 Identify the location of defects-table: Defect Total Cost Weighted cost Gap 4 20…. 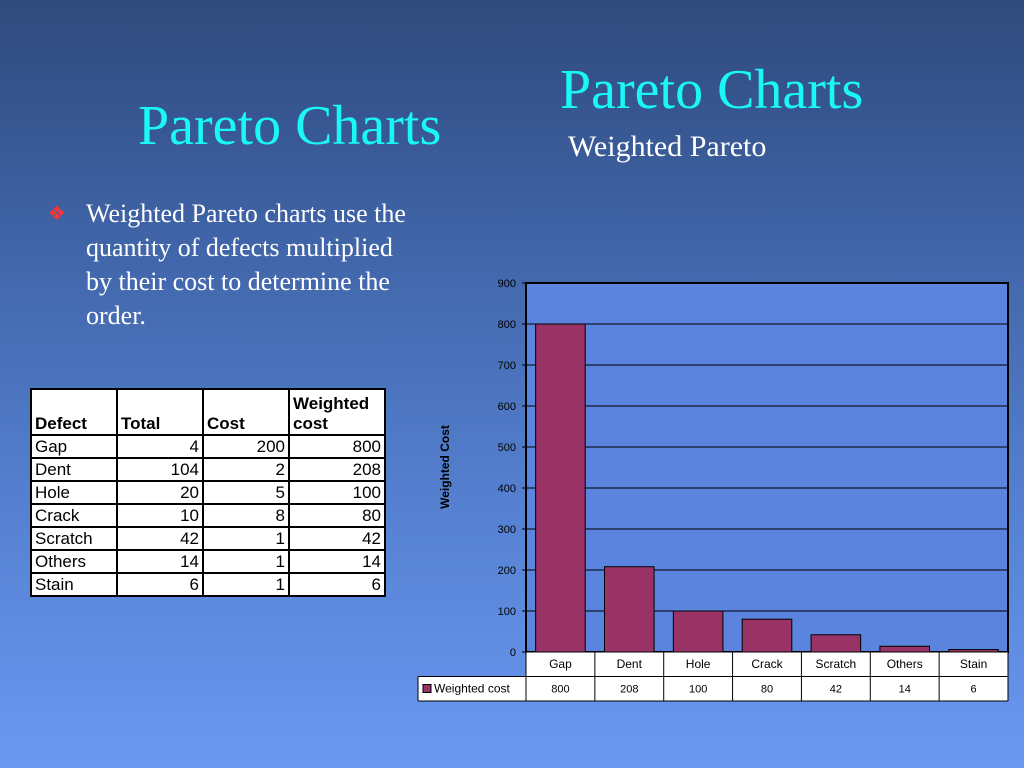
(208, 492).